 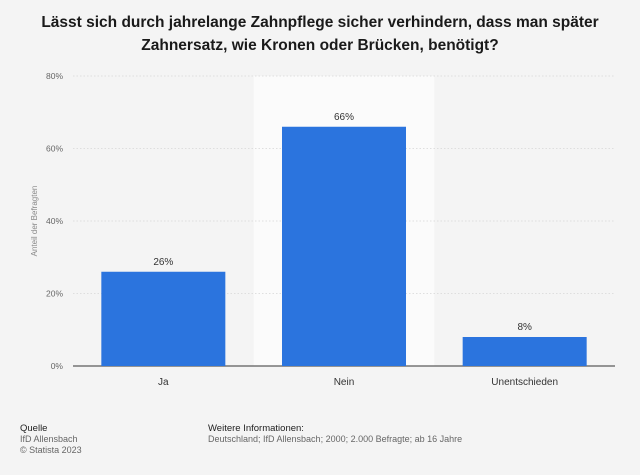 I want to click on x-tick-label: Nein, so click(x=344, y=382).